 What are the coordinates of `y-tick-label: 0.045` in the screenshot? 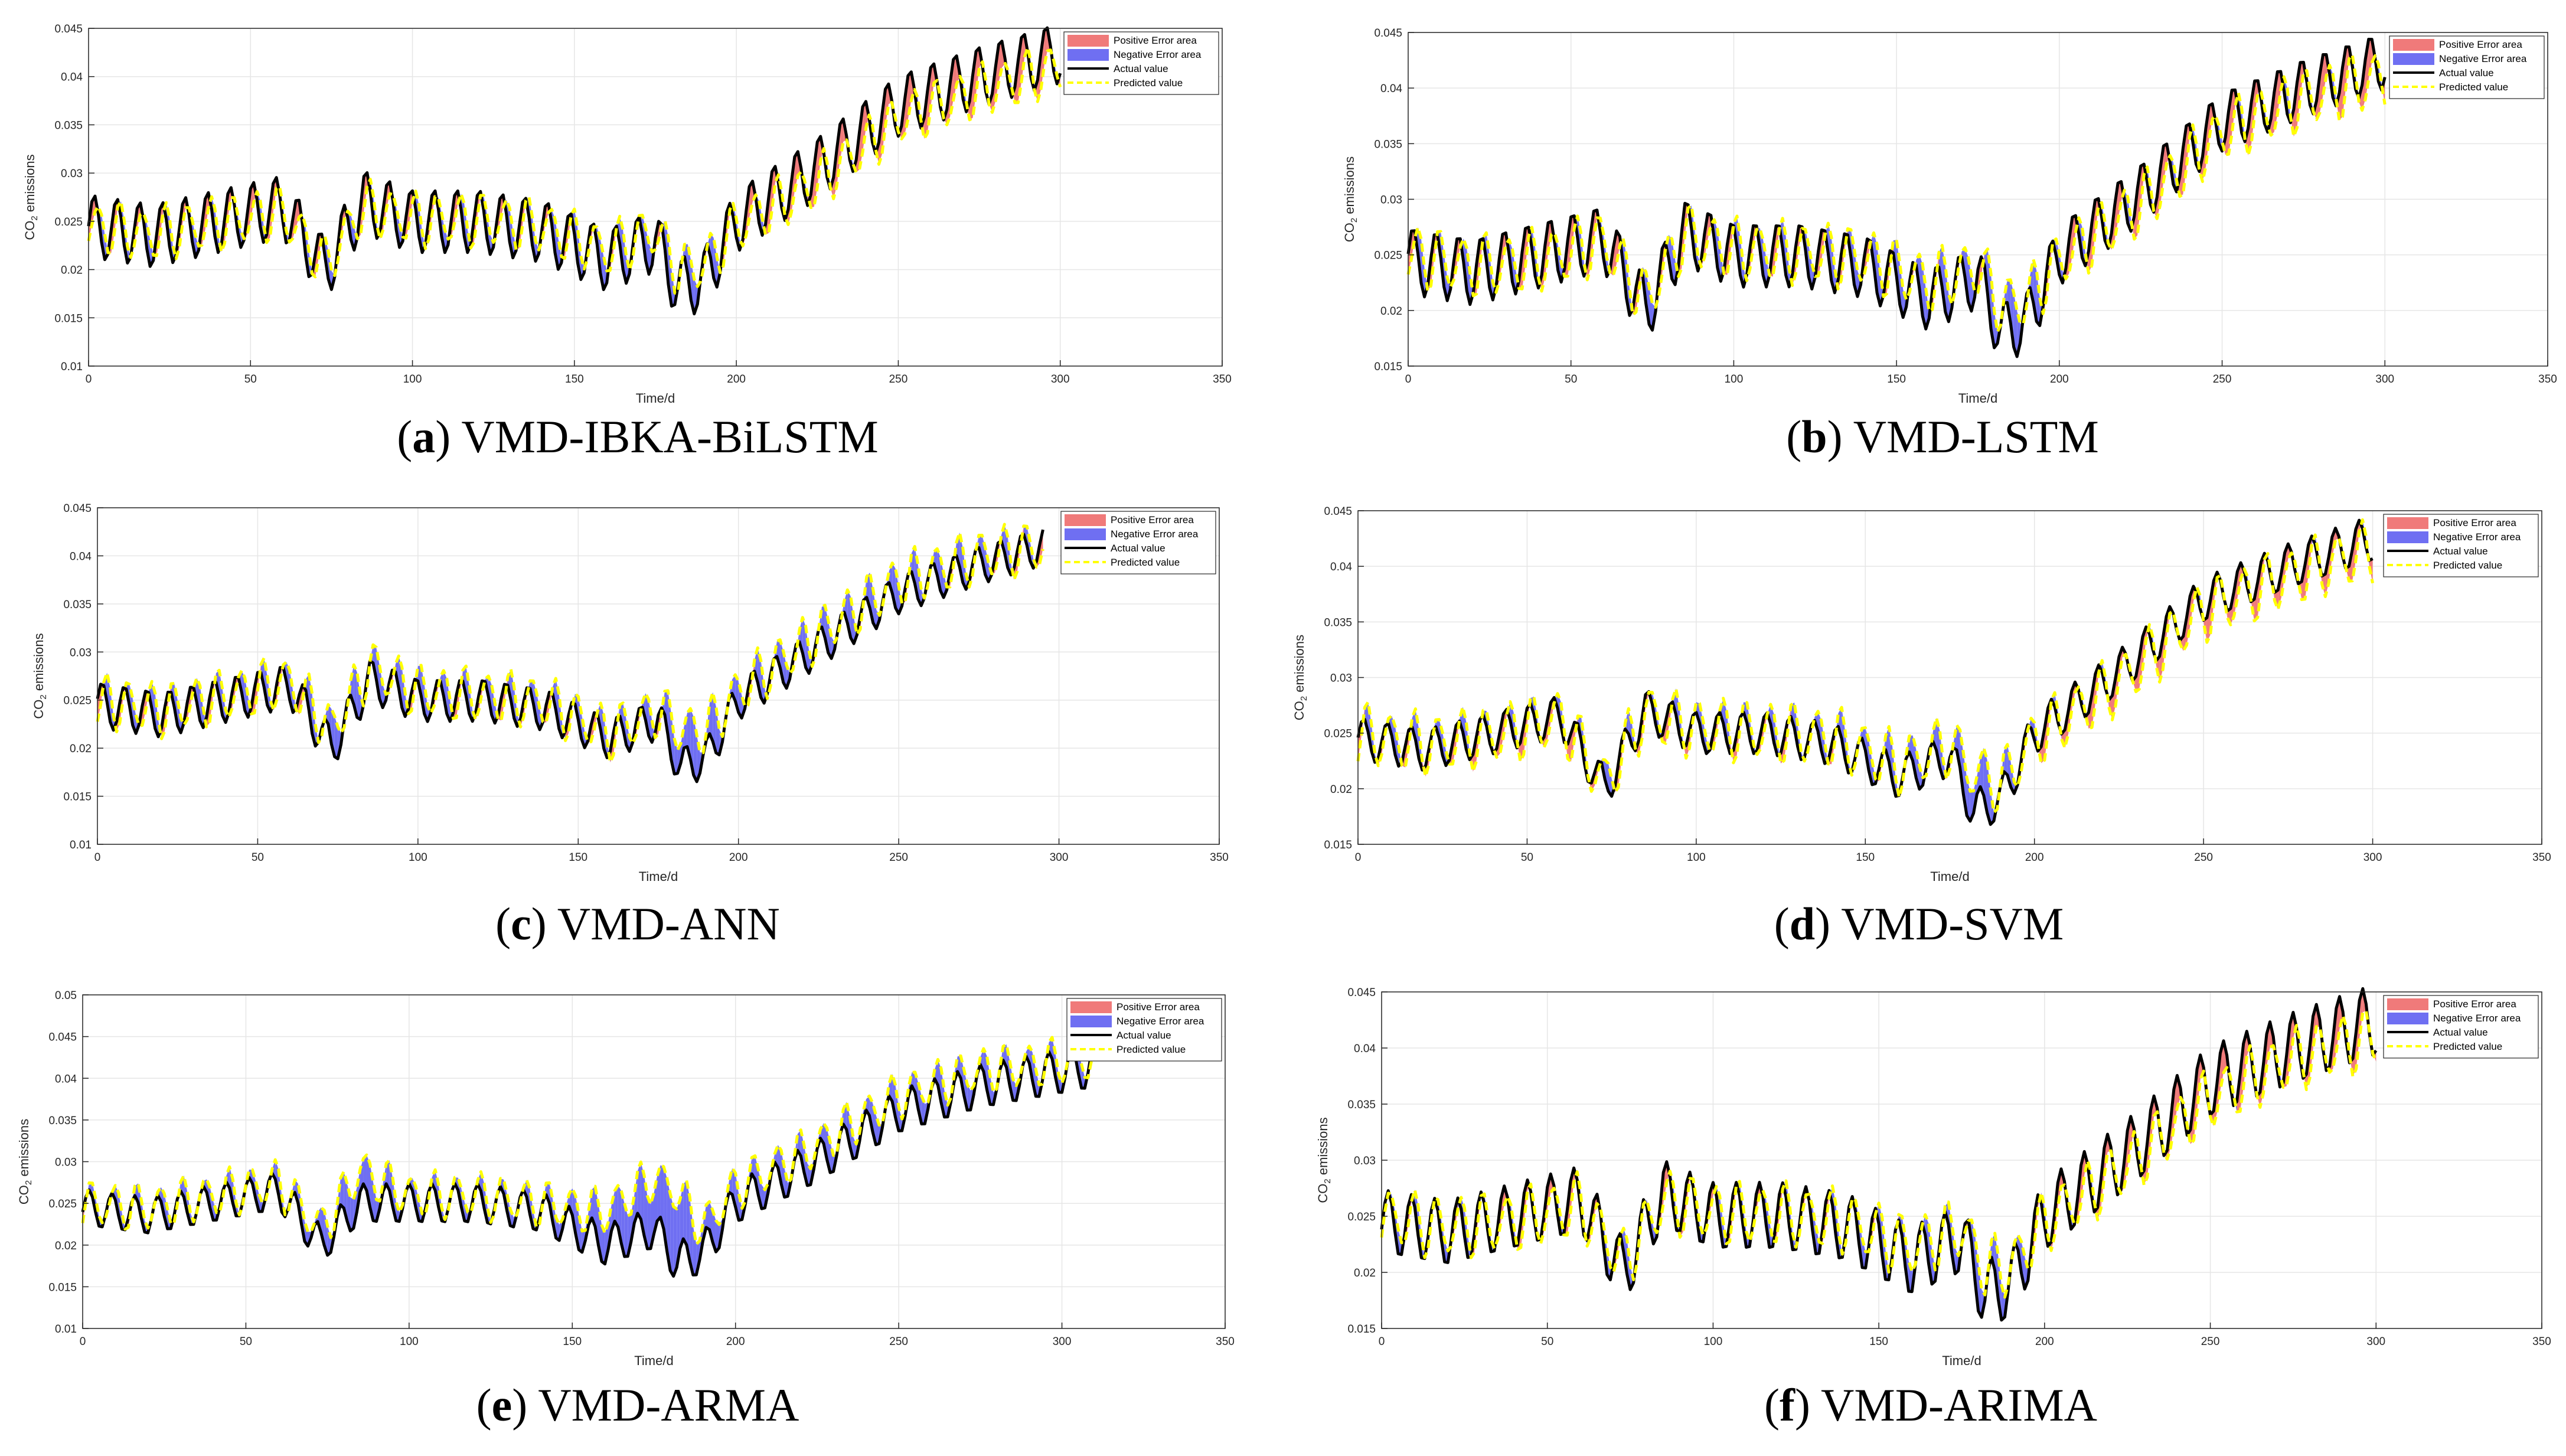 It's located at (1361, 993).